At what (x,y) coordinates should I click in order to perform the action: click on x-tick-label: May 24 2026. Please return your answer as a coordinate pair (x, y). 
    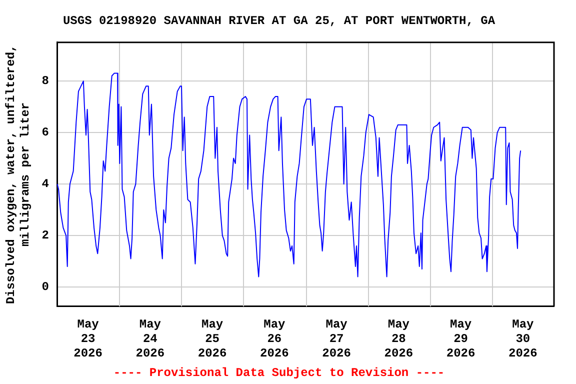
    Looking at the image, I should click on (150, 339).